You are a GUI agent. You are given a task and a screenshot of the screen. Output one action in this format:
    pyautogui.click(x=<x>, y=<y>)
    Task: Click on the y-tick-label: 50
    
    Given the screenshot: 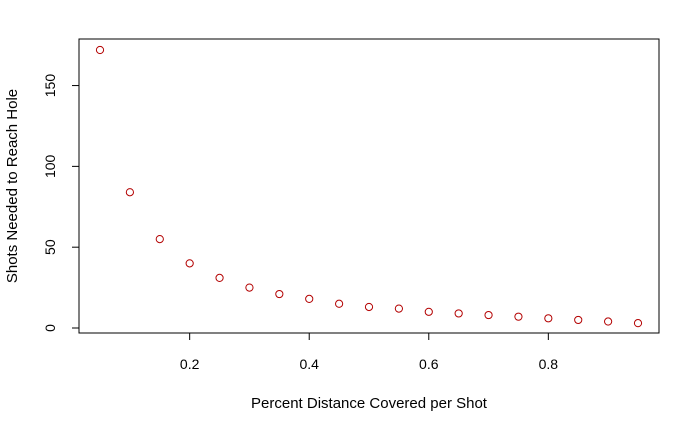 What is the action you would take?
    pyautogui.click(x=50, y=247)
    